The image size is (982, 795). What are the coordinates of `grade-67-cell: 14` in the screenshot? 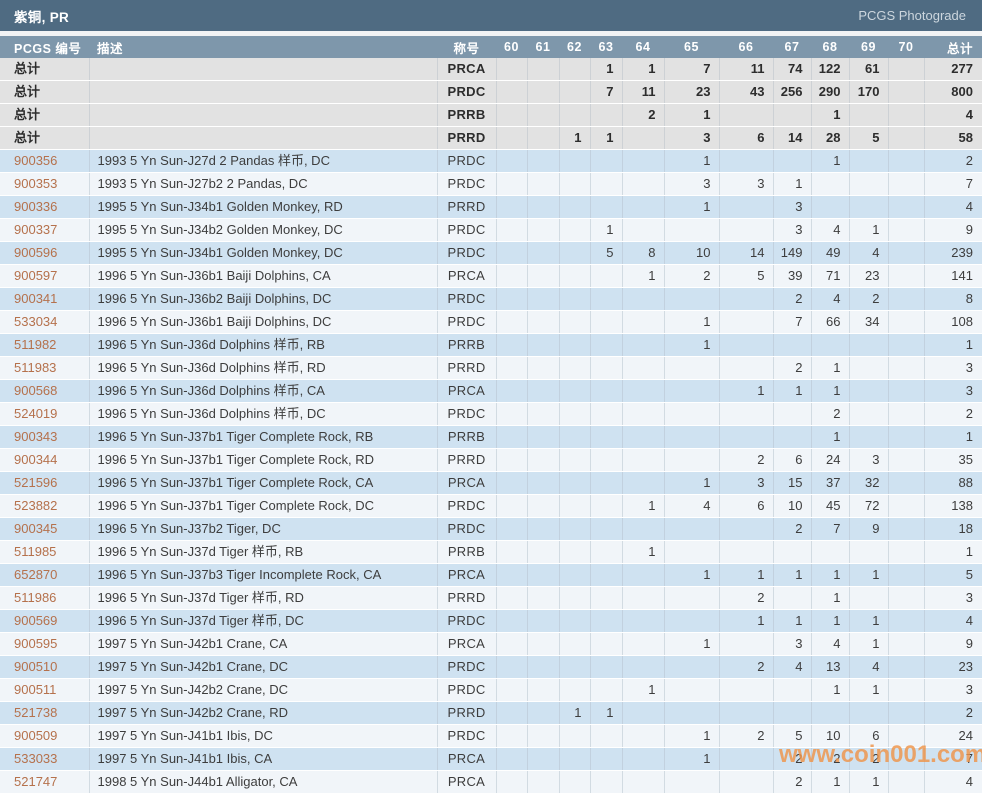 It's located at (792, 138).